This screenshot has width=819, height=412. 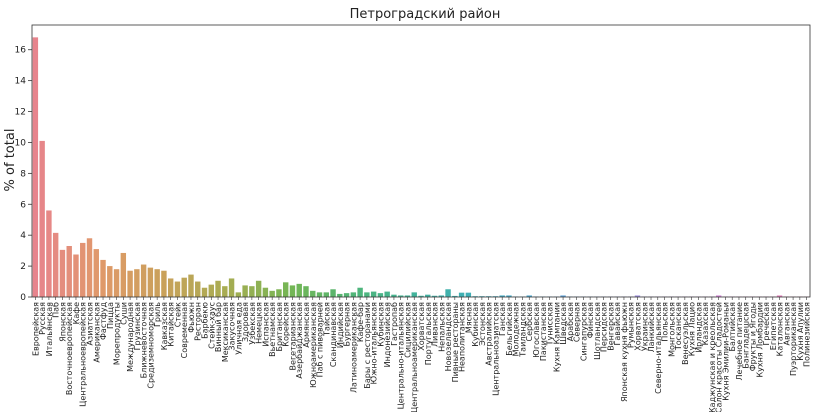 What do you see at coordinates (360, 322) in the screenshot?
I see `x-tick-label: Кафе-бар` at bounding box center [360, 322].